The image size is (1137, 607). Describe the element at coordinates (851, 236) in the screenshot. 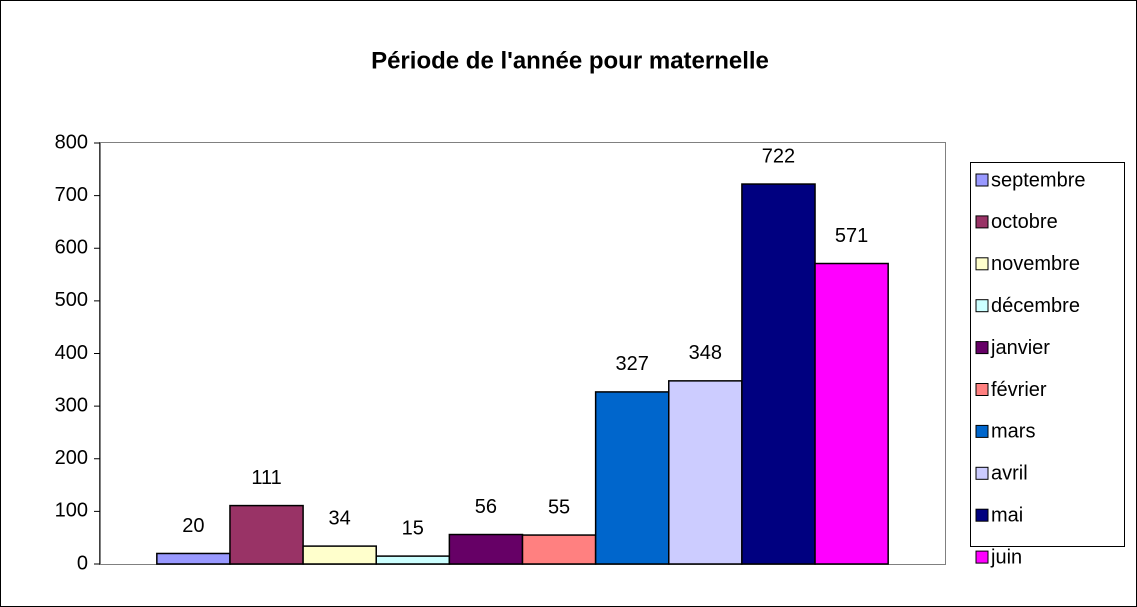

I see `data-label: 571` at that location.